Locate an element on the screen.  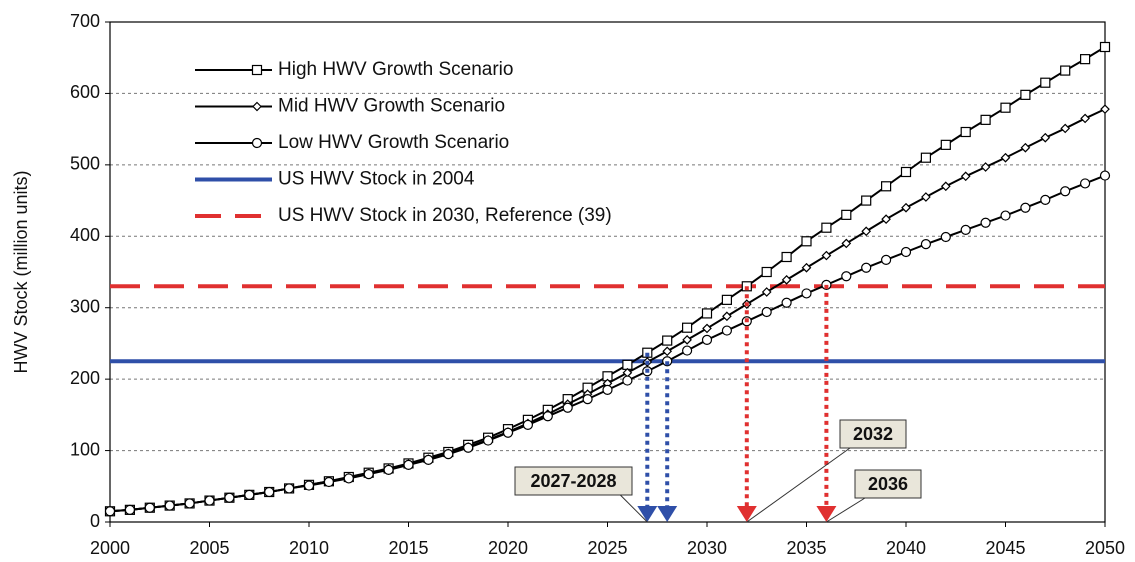
y-tick-label: 200 is located at coordinates (85, 378).